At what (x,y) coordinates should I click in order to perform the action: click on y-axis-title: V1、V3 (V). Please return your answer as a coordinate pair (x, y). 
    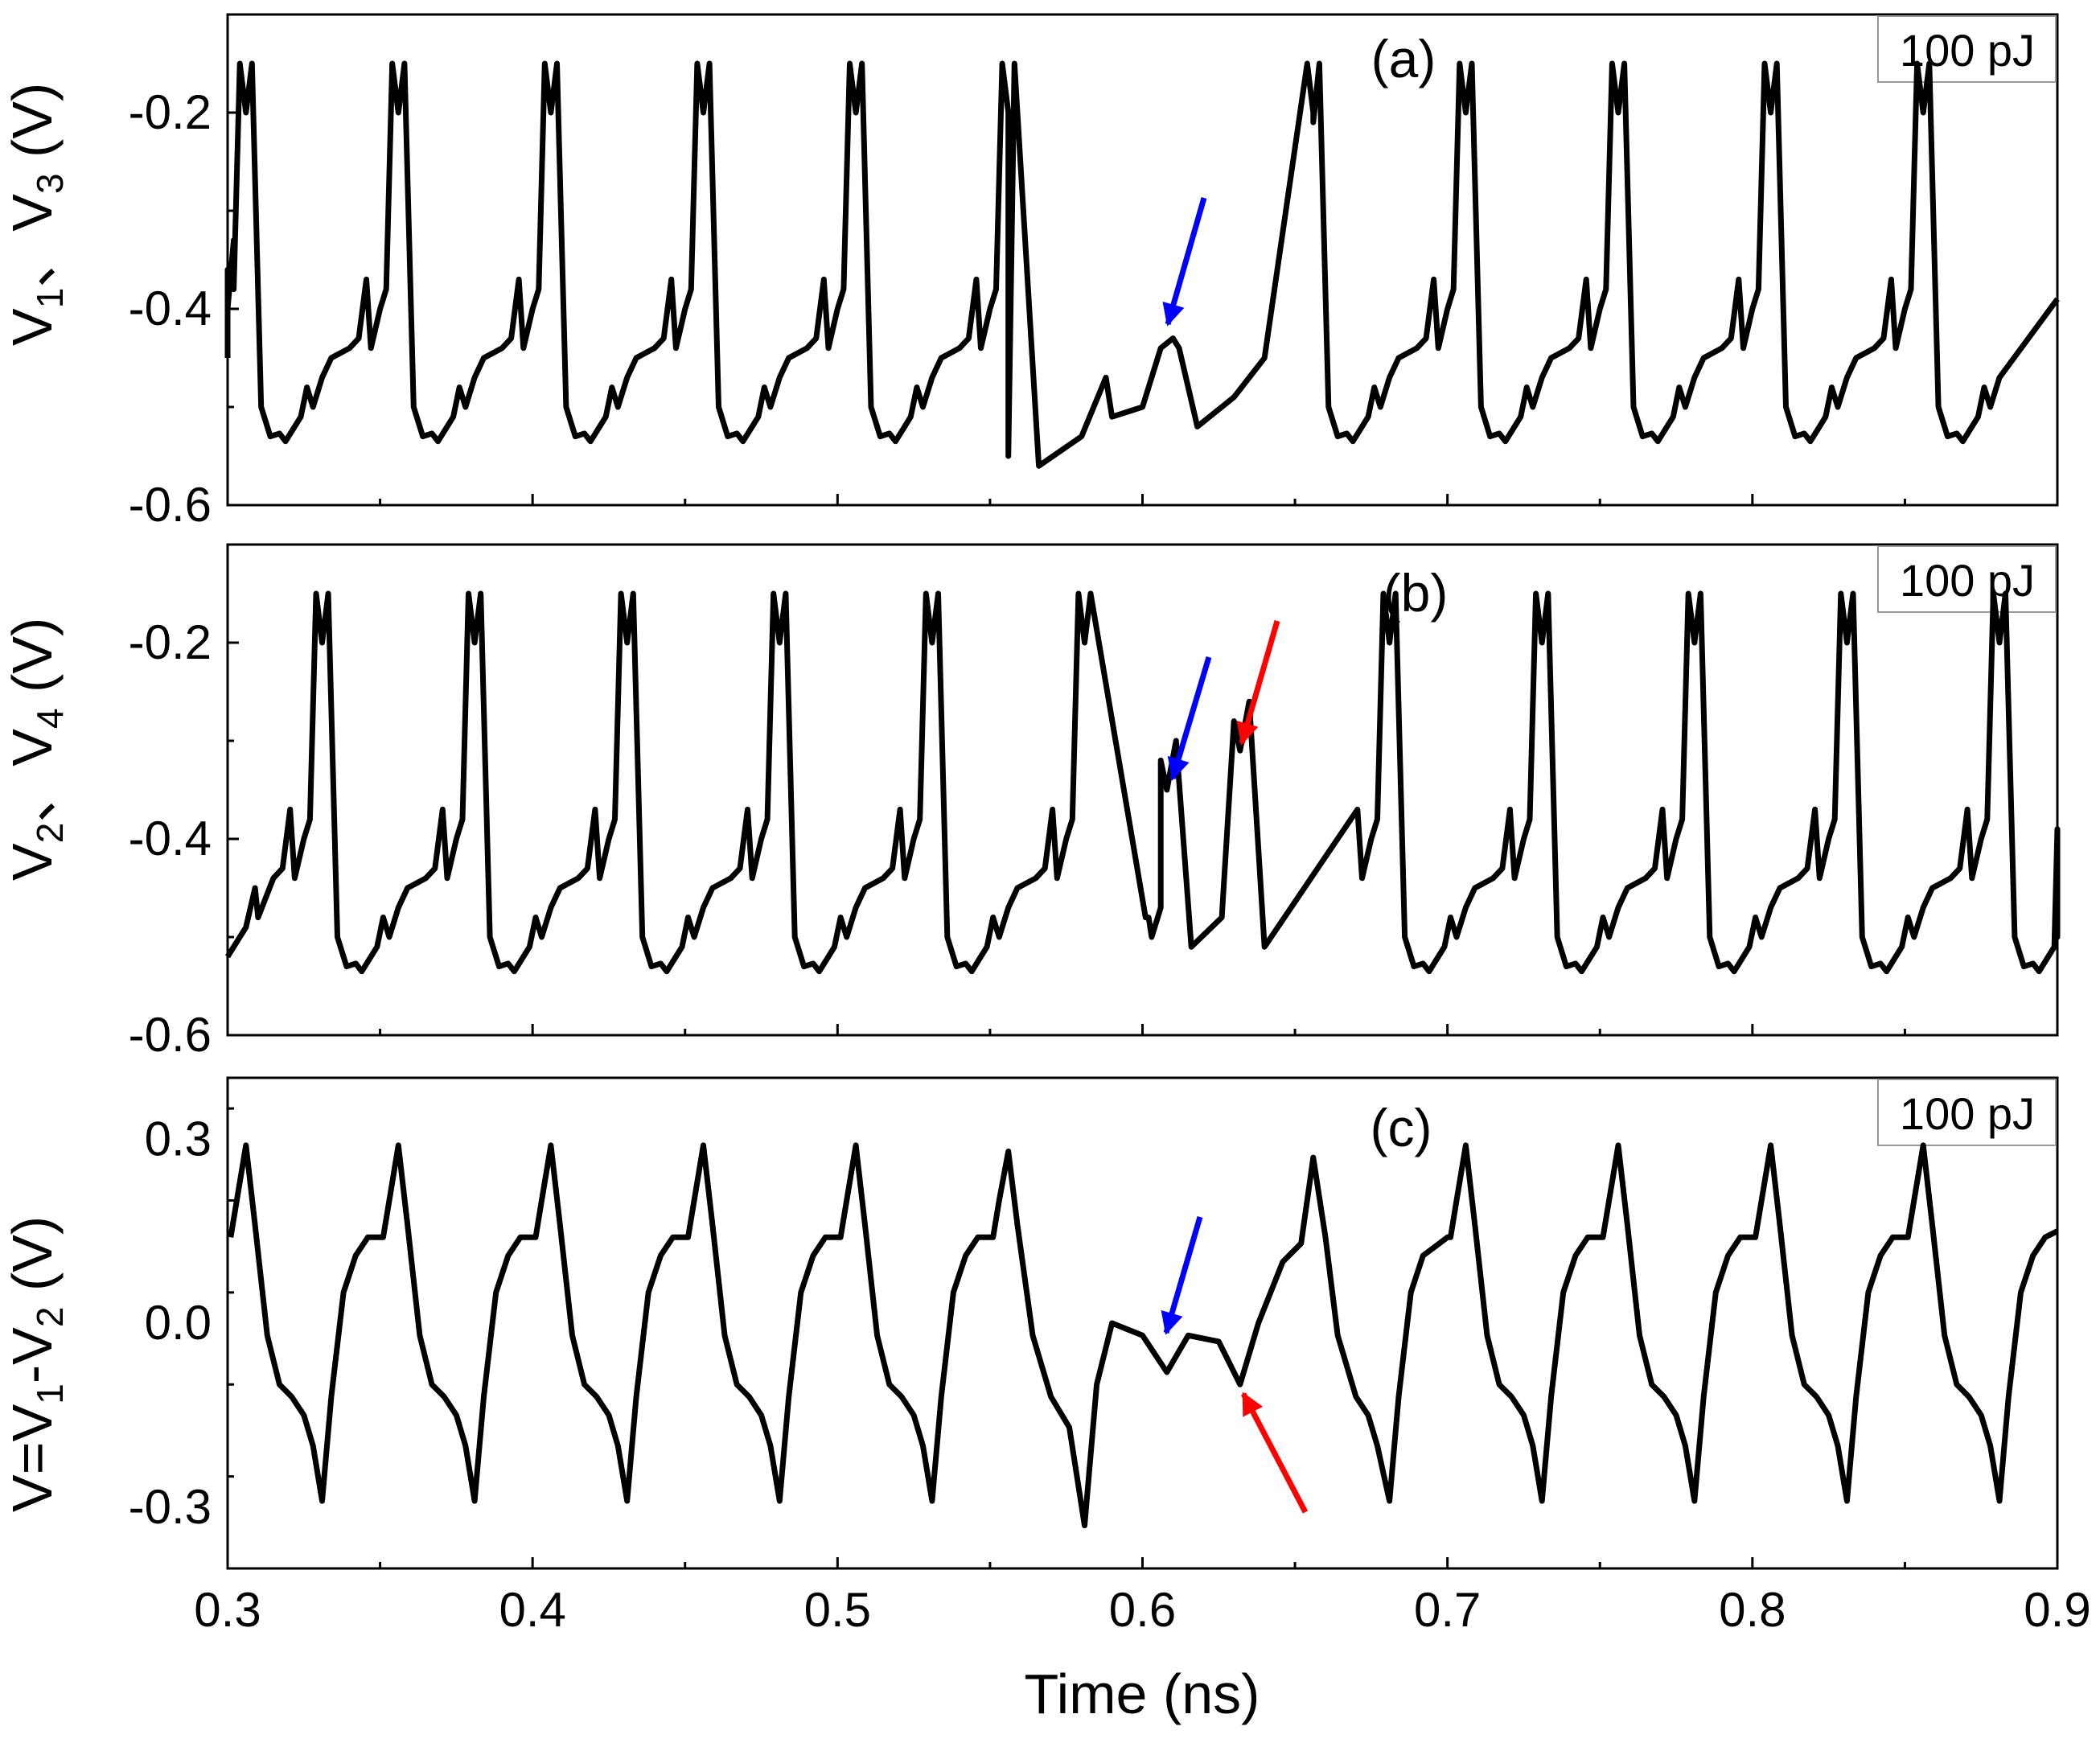
    Looking at the image, I should click on (36, 214).